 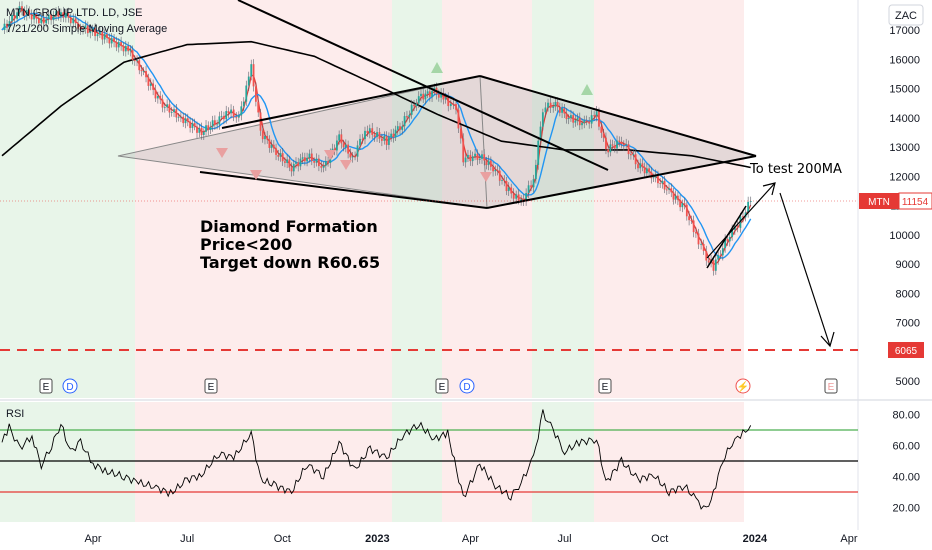 I want to click on event-markers: E D E E D E E ⚡, so click(x=438, y=386).